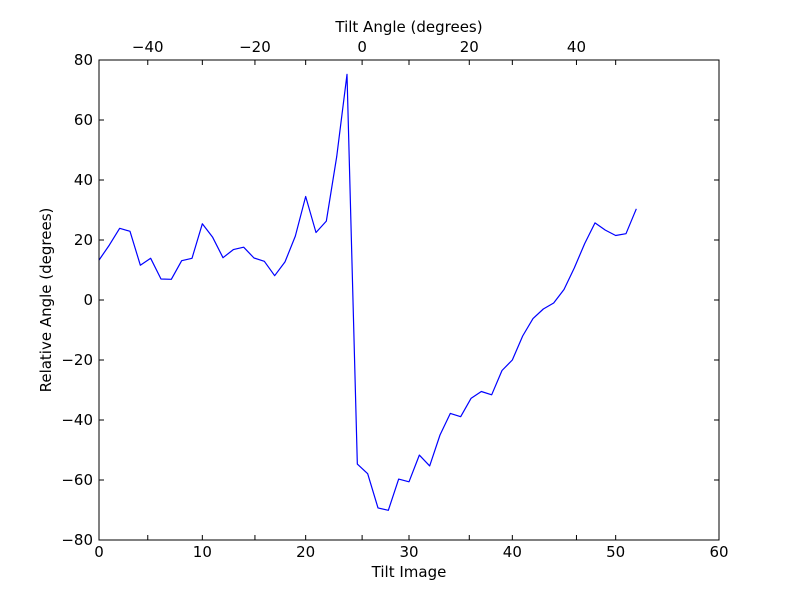 The image size is (800, 600). What do you see at coordinates (305, 552) in the screenshot?
I see `x-tick-label: 20` at bounding box center [305, 552].